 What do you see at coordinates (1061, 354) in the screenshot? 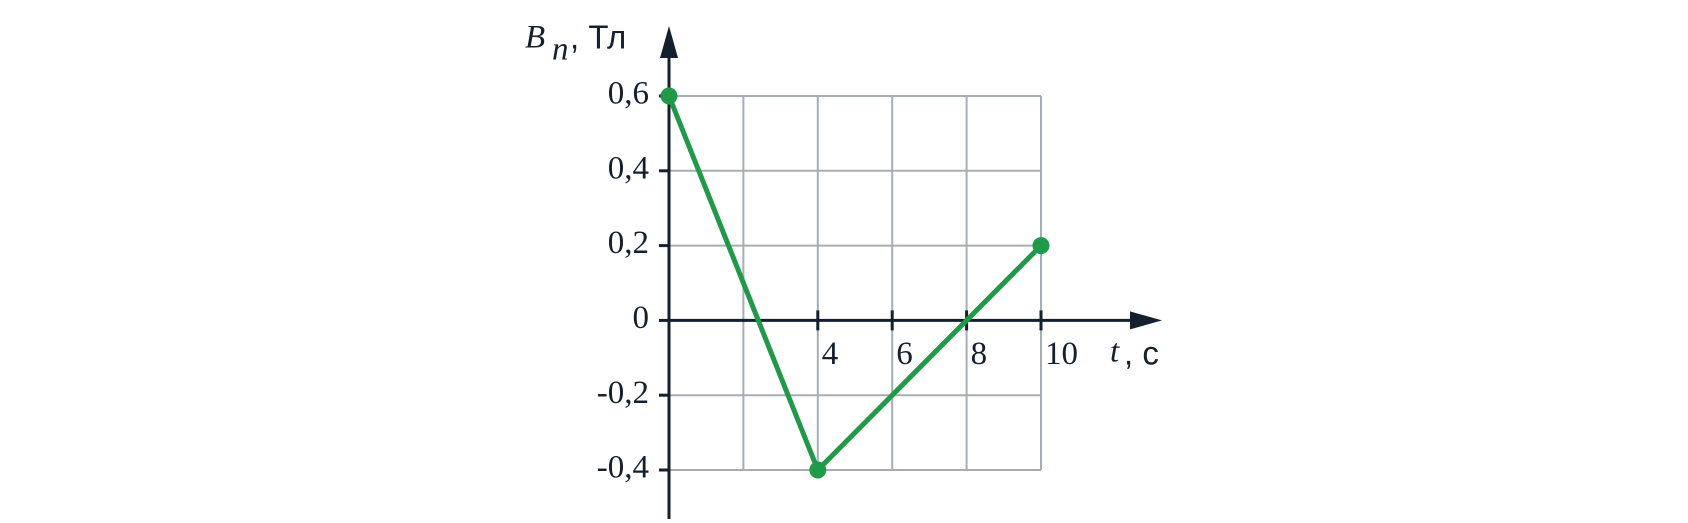
I see `x-tick-label: 10` at bounding box center [1061, 354].